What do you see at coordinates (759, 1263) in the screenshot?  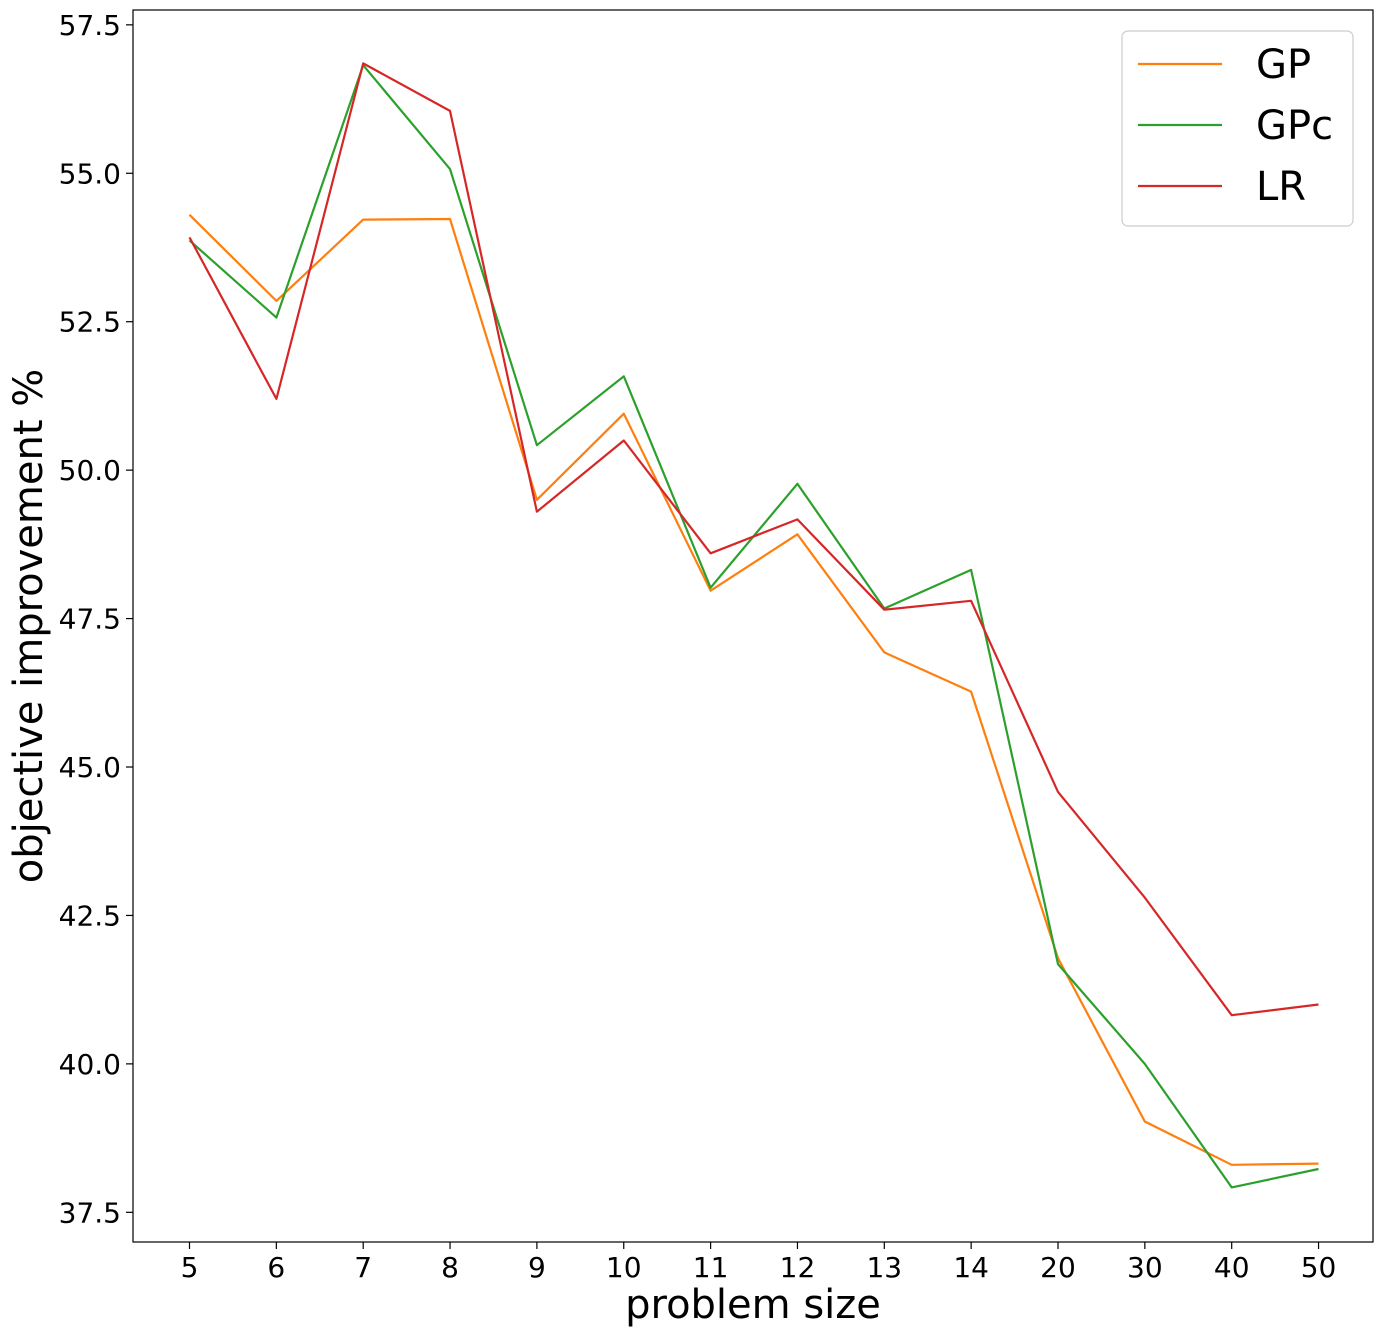 I see `x-axis-ticks: 5 6 7 8 9 10 11 12 13 14 20 30 40 50` at bounding box center [759, 1263].